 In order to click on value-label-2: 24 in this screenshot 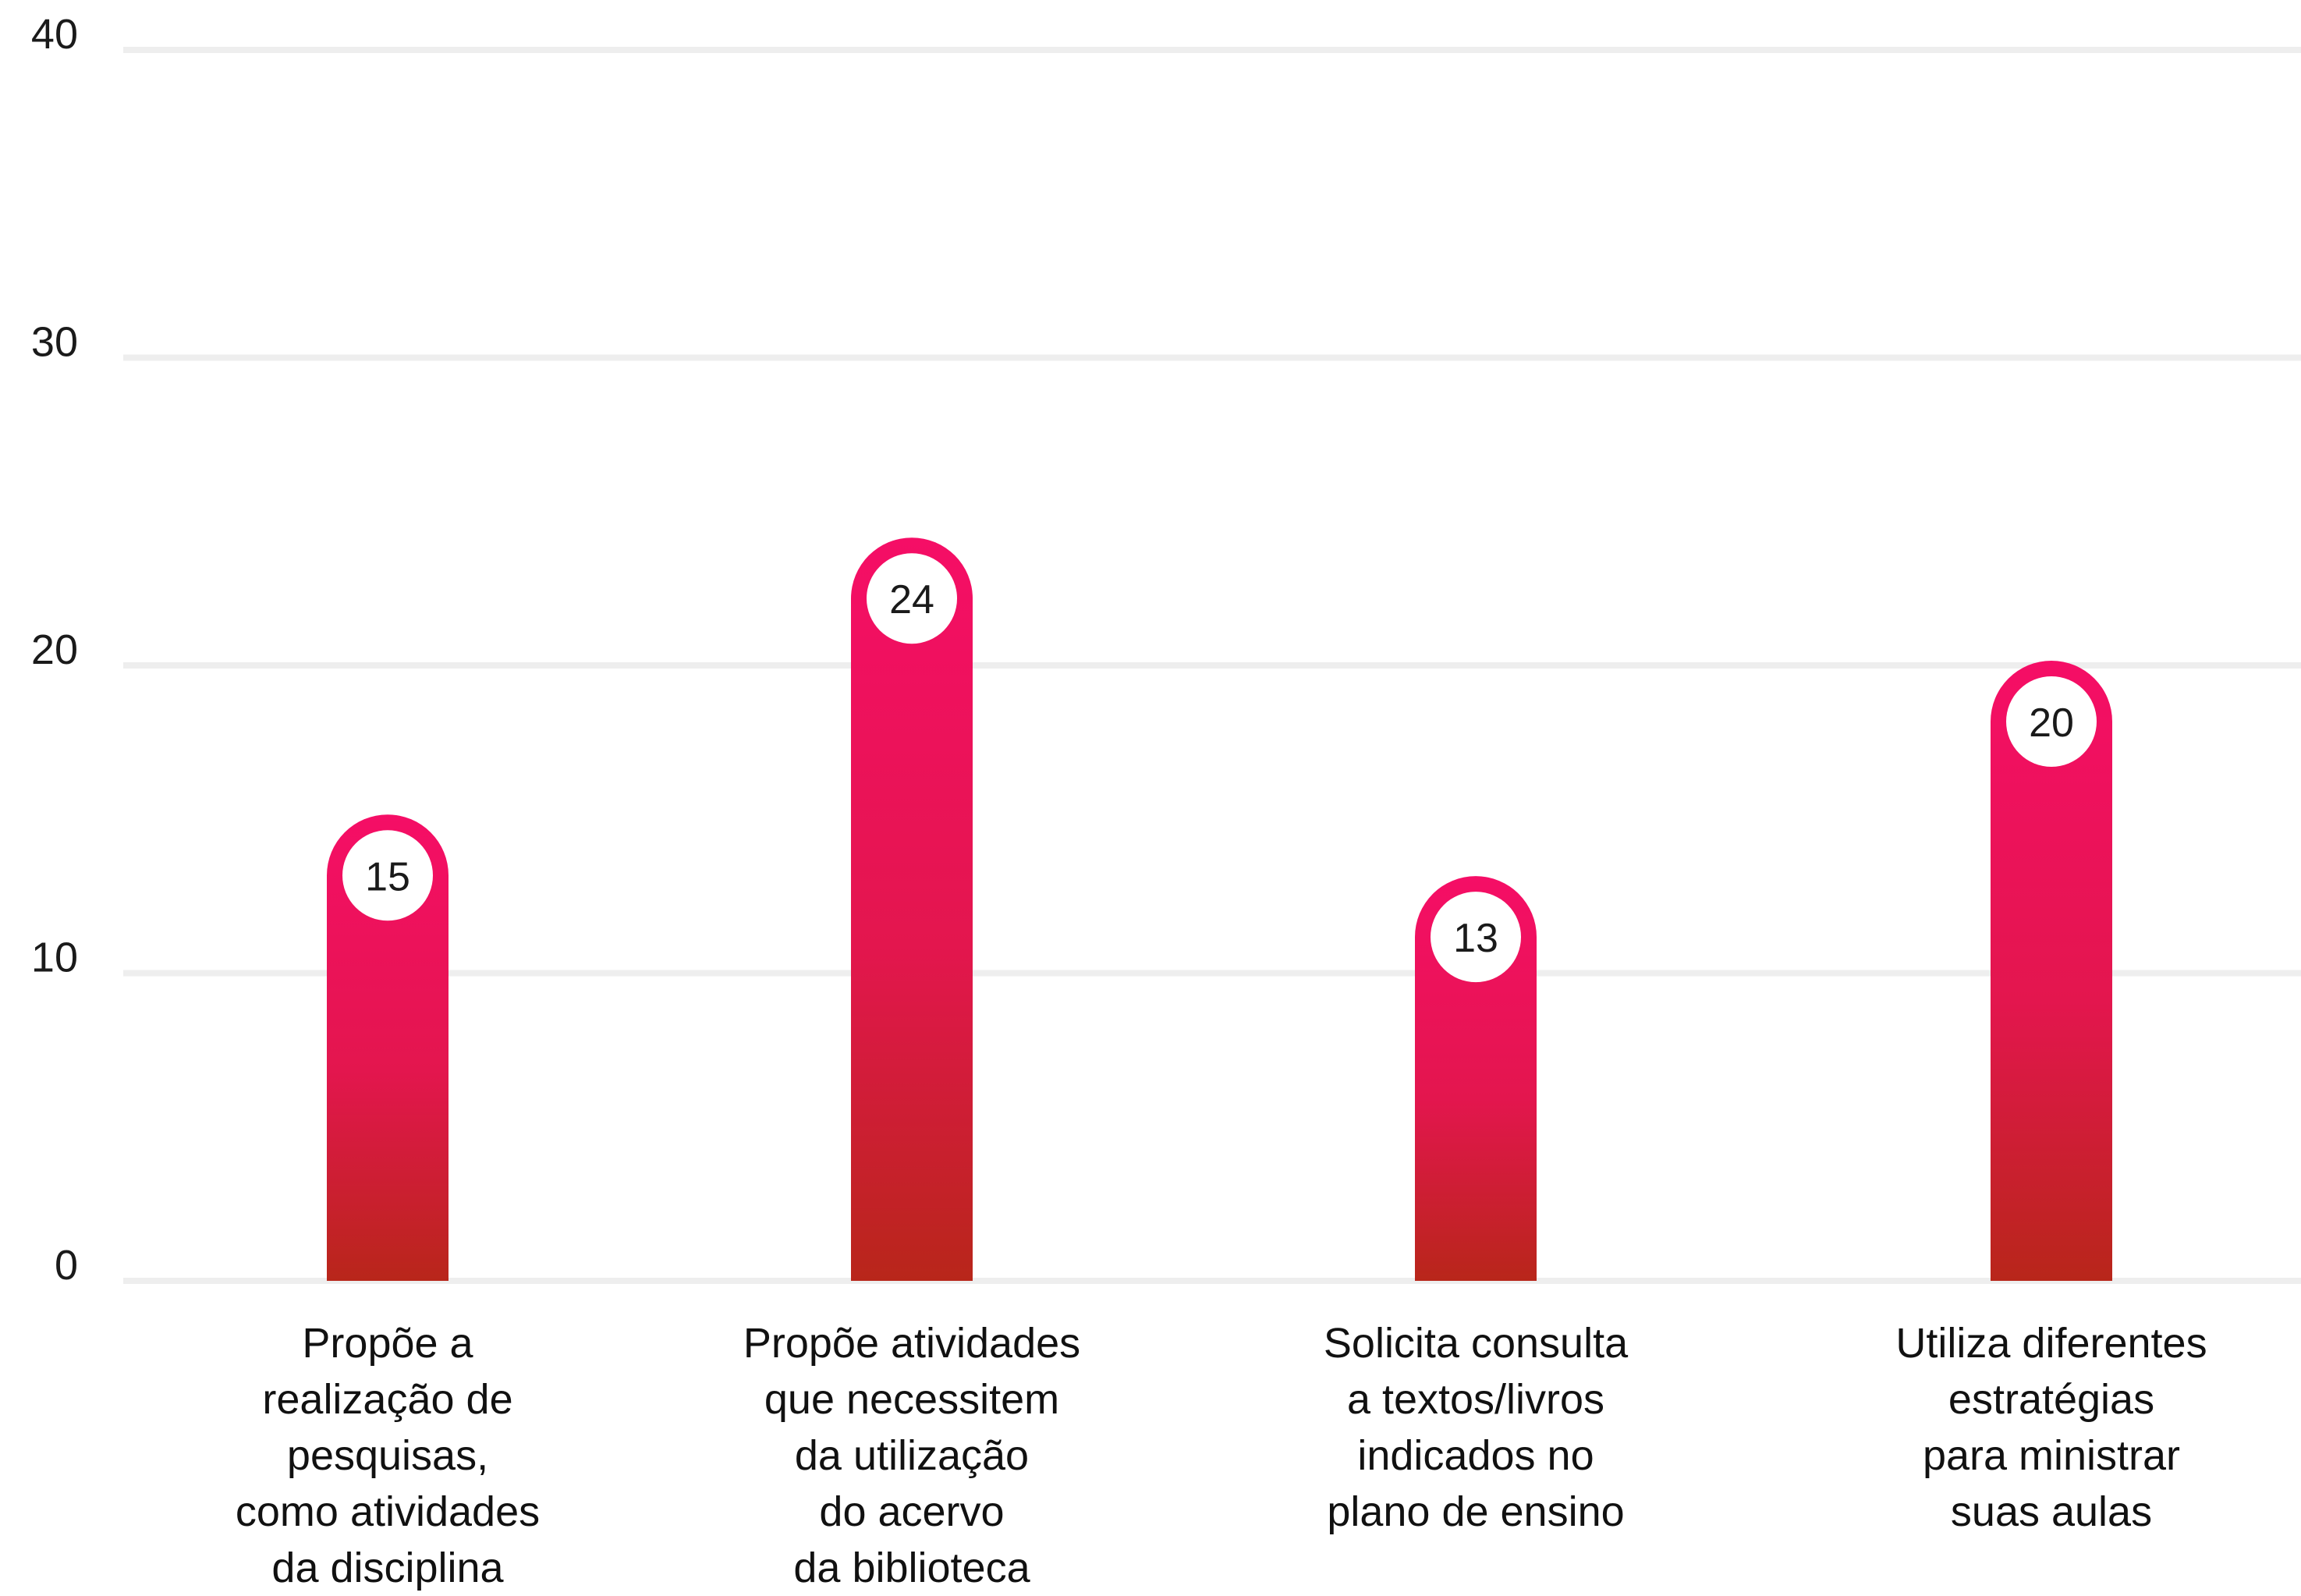, I will do `click(912, 599)`.